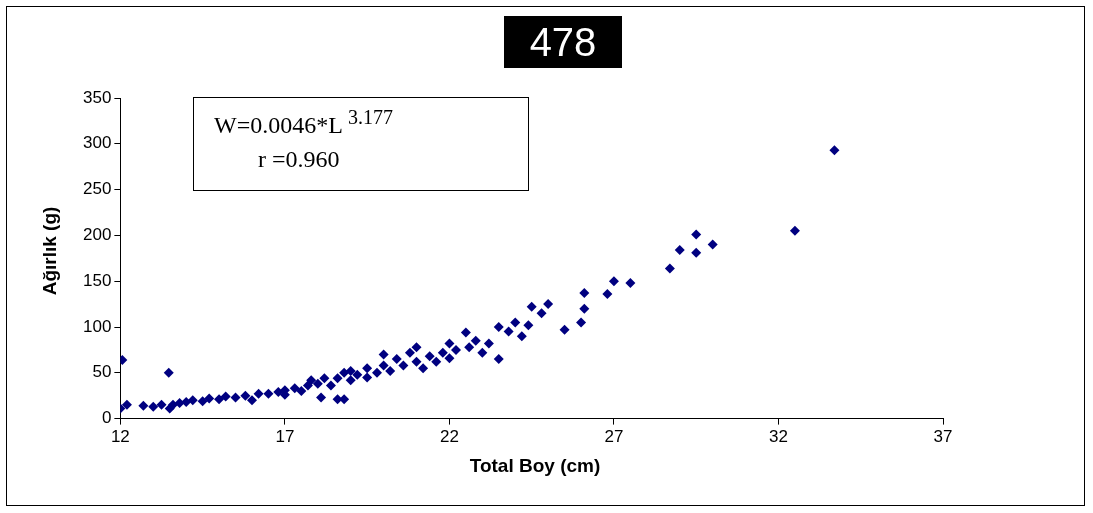  I want to click on y-tick-label: 300, so click(97, 143).